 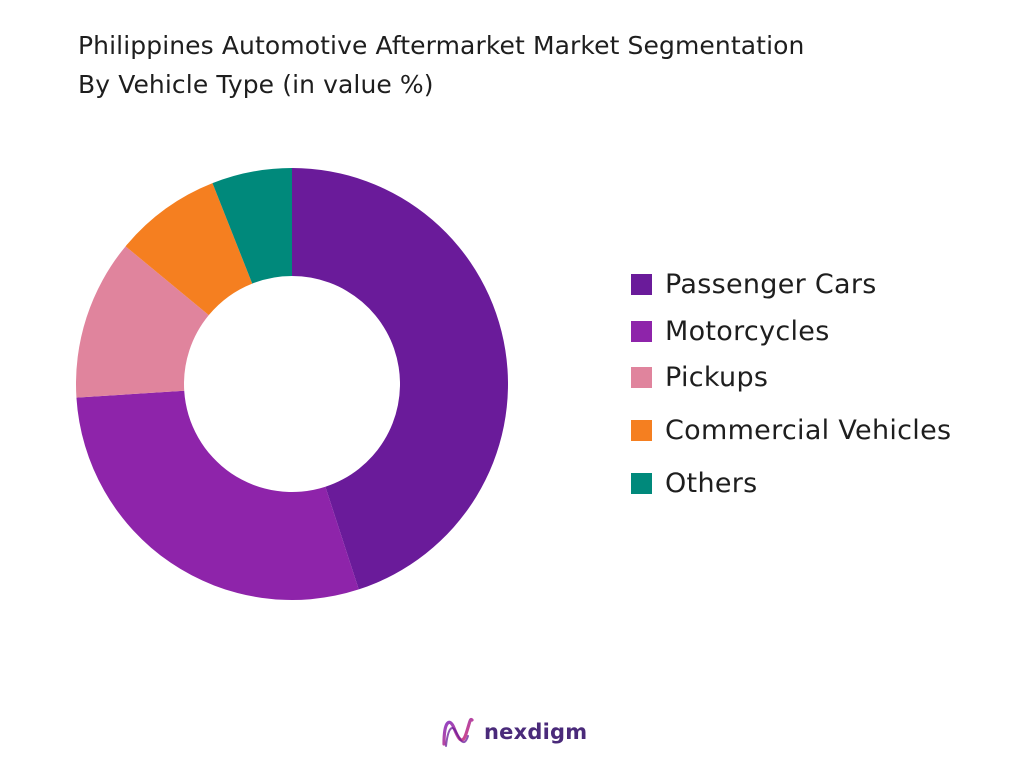 I want to click on donut-slice-commercial-vehicles, so click(x=189, y=249).